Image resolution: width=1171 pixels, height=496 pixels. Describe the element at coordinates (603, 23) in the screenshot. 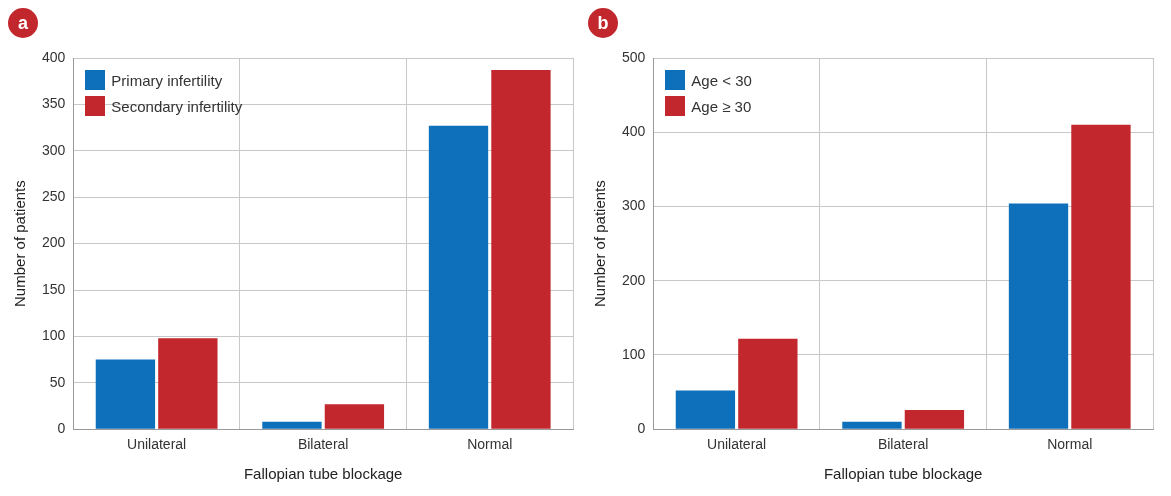

I see `chart-title: b` at that location.